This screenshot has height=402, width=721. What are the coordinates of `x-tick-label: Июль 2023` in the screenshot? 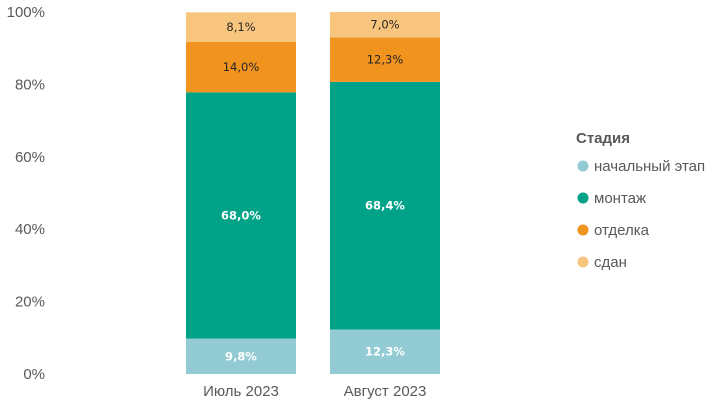 It's located at (241, 391).